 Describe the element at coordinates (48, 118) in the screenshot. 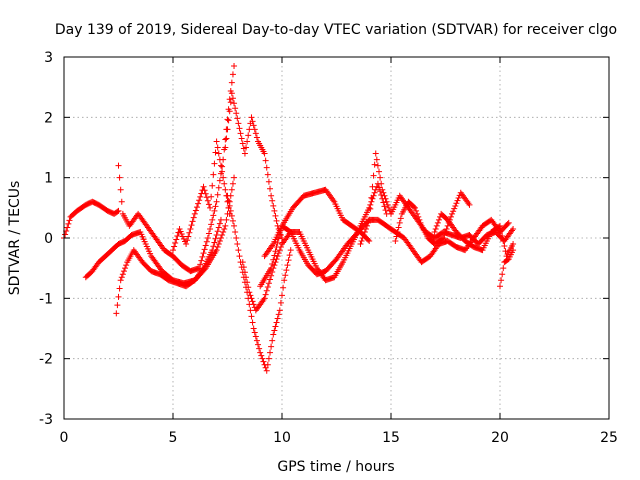

I see `y-tick-label: 2` at that location.